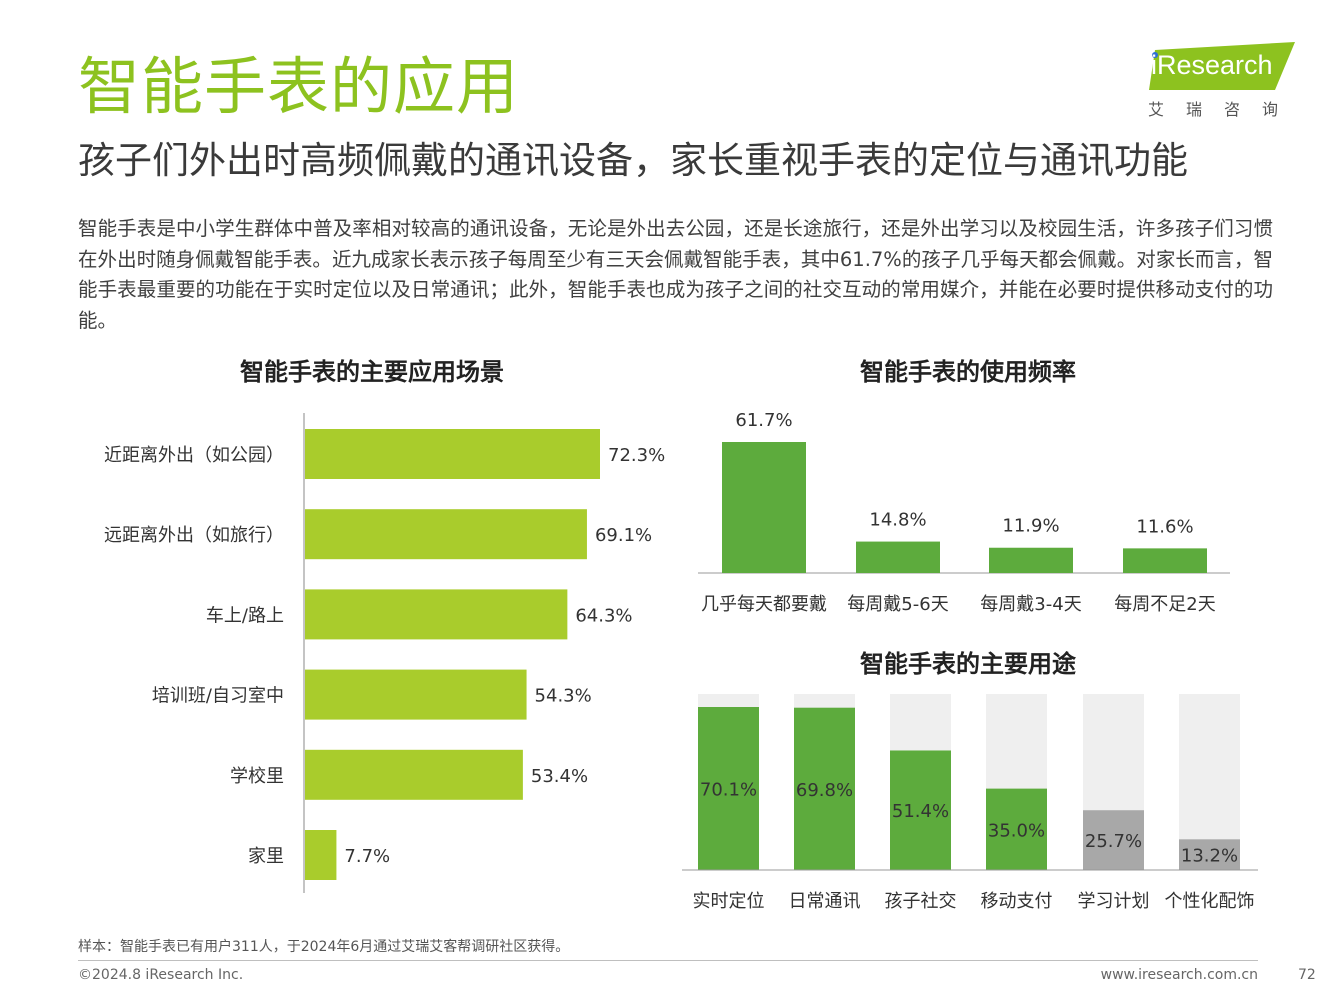  I want to click on logo-shape, so click(1222, 66).